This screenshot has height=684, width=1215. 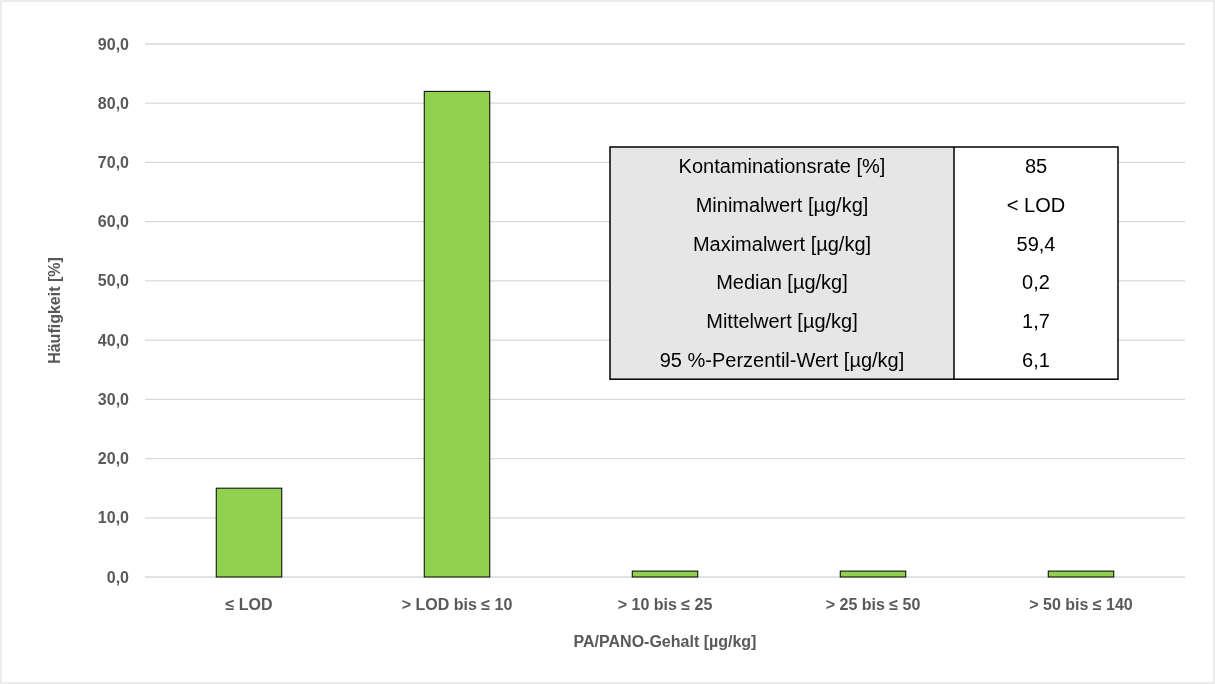 What do you see at coordinates (113, 103) in the screenshot?
I see `y-tick-label: 80,0` at bounding box center [113, 103].